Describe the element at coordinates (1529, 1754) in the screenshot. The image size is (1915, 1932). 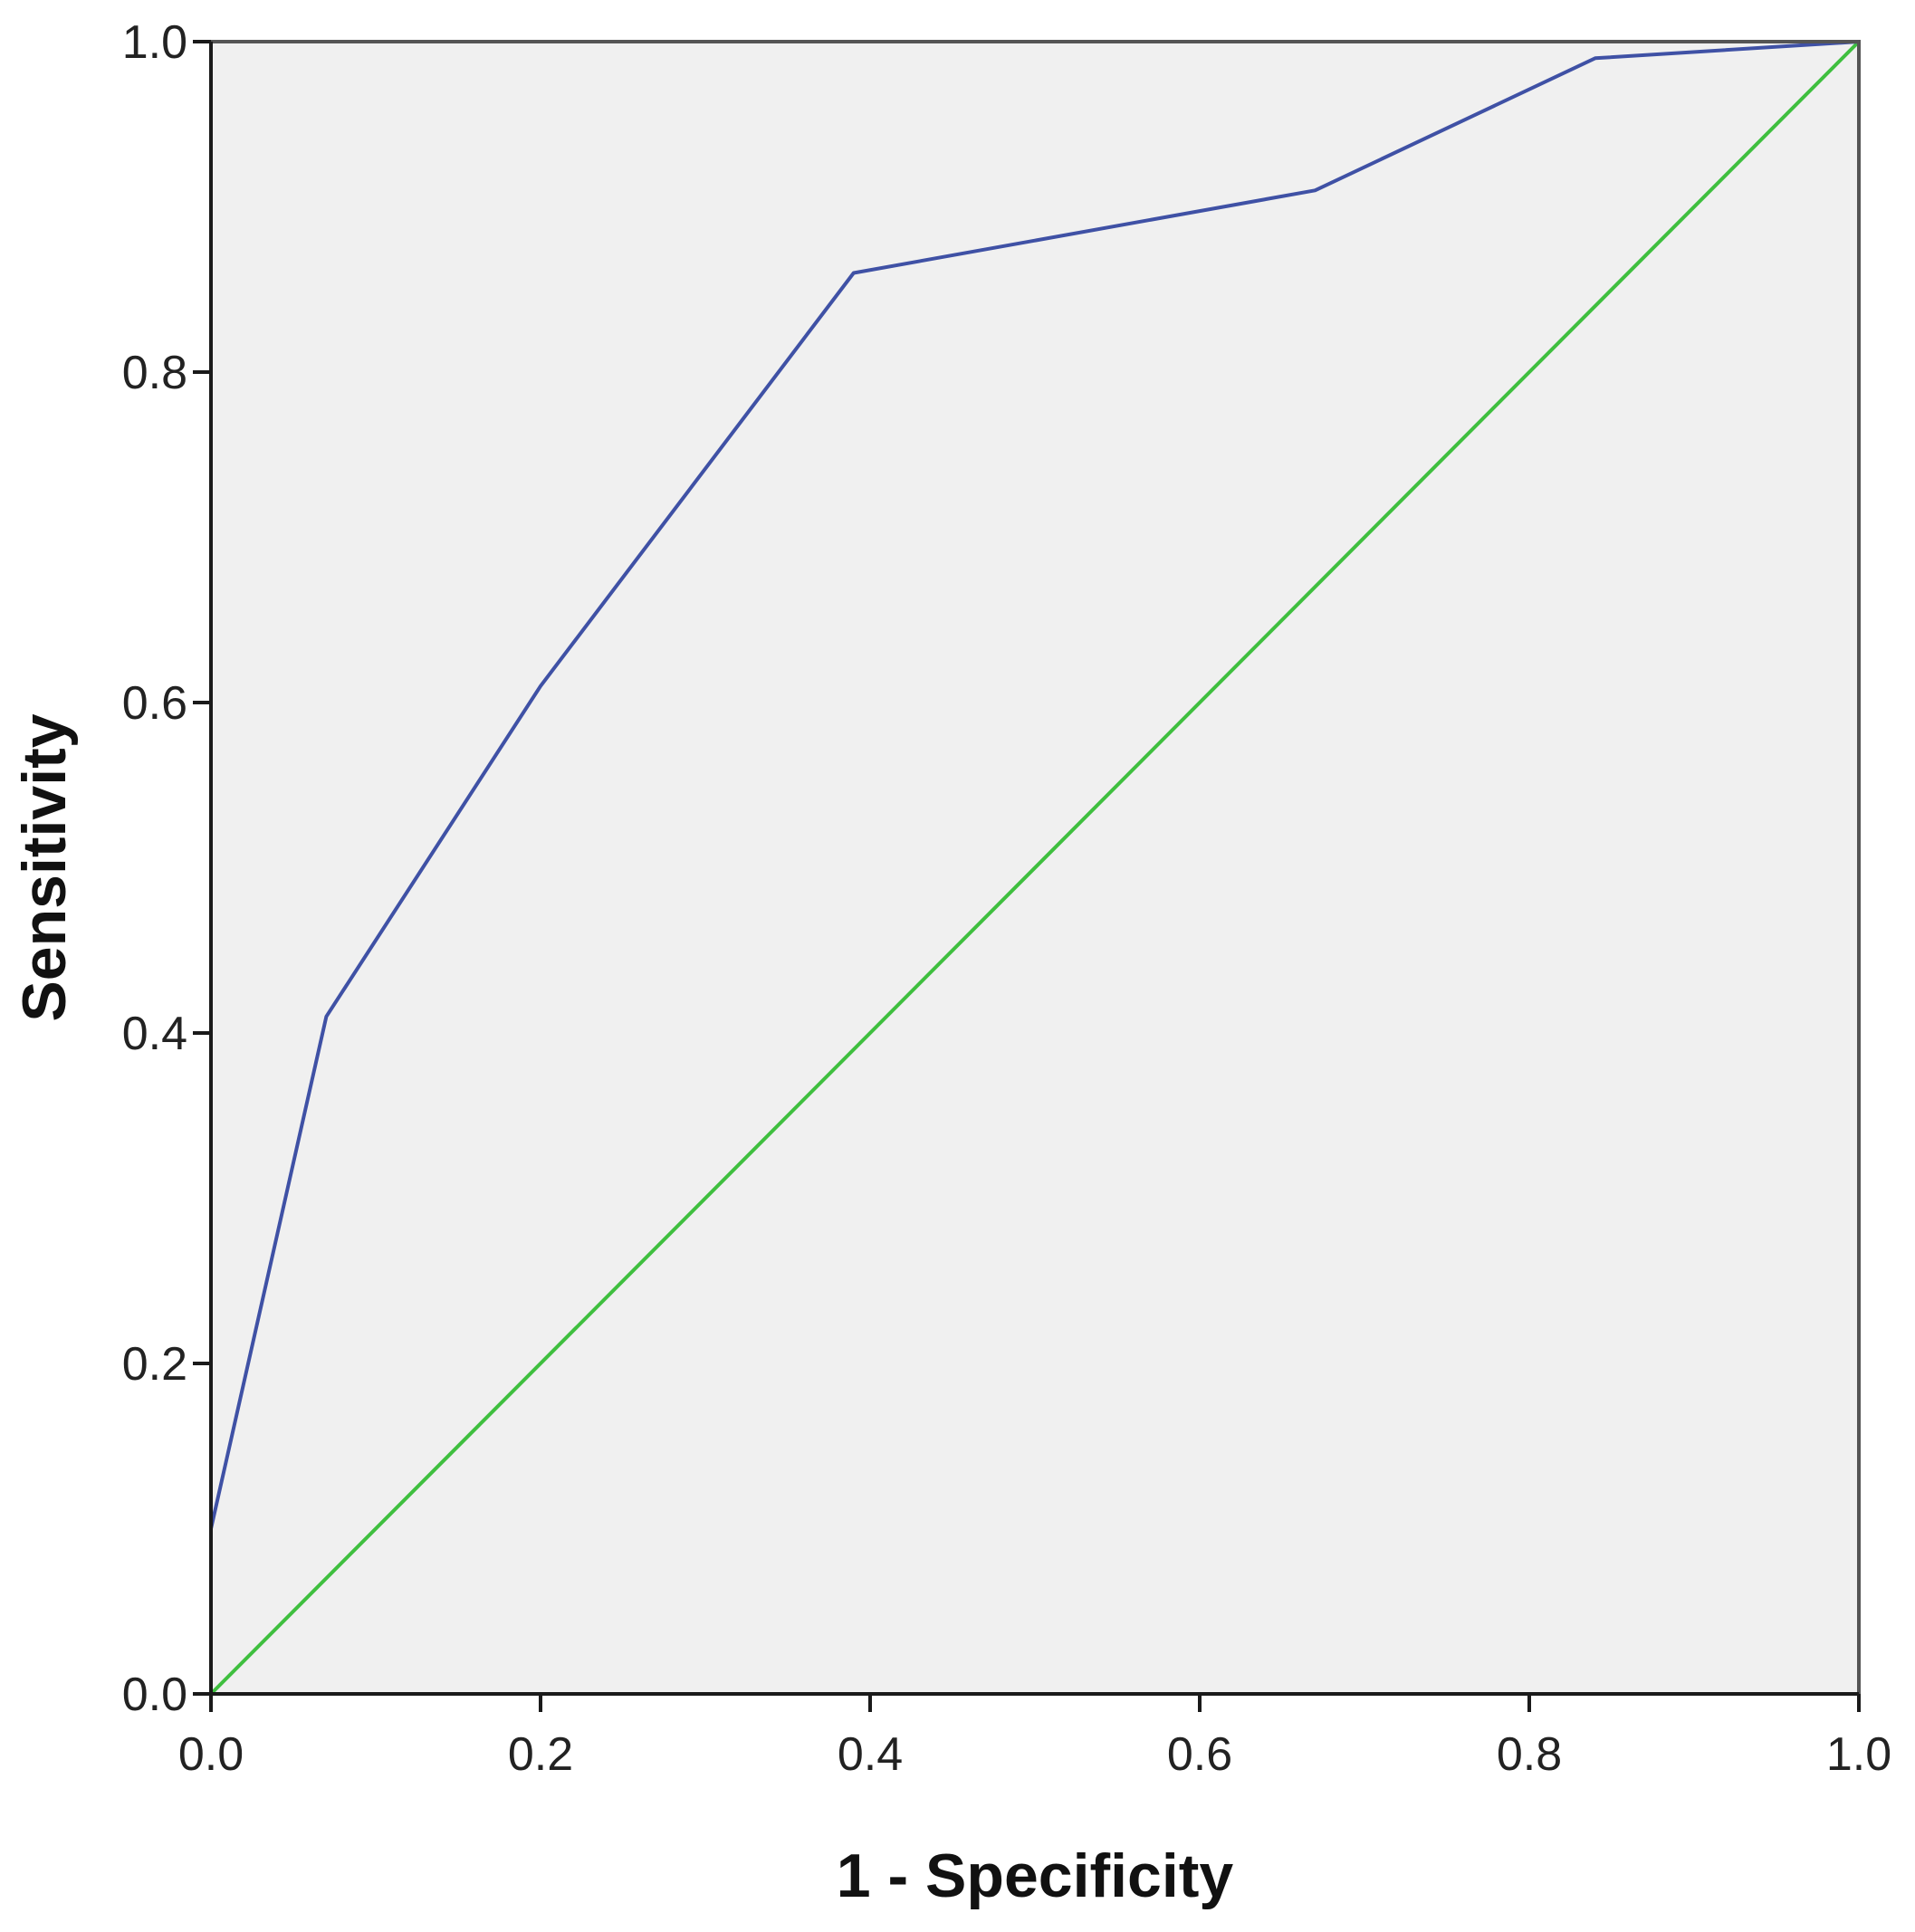
I see `x-tick-label: 0.8` at that location.